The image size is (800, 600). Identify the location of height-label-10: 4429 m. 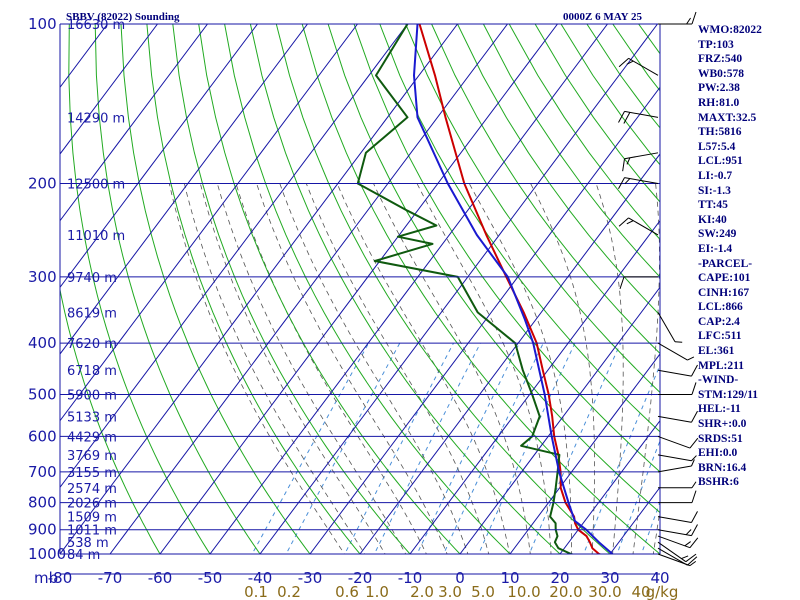
(92, 437).